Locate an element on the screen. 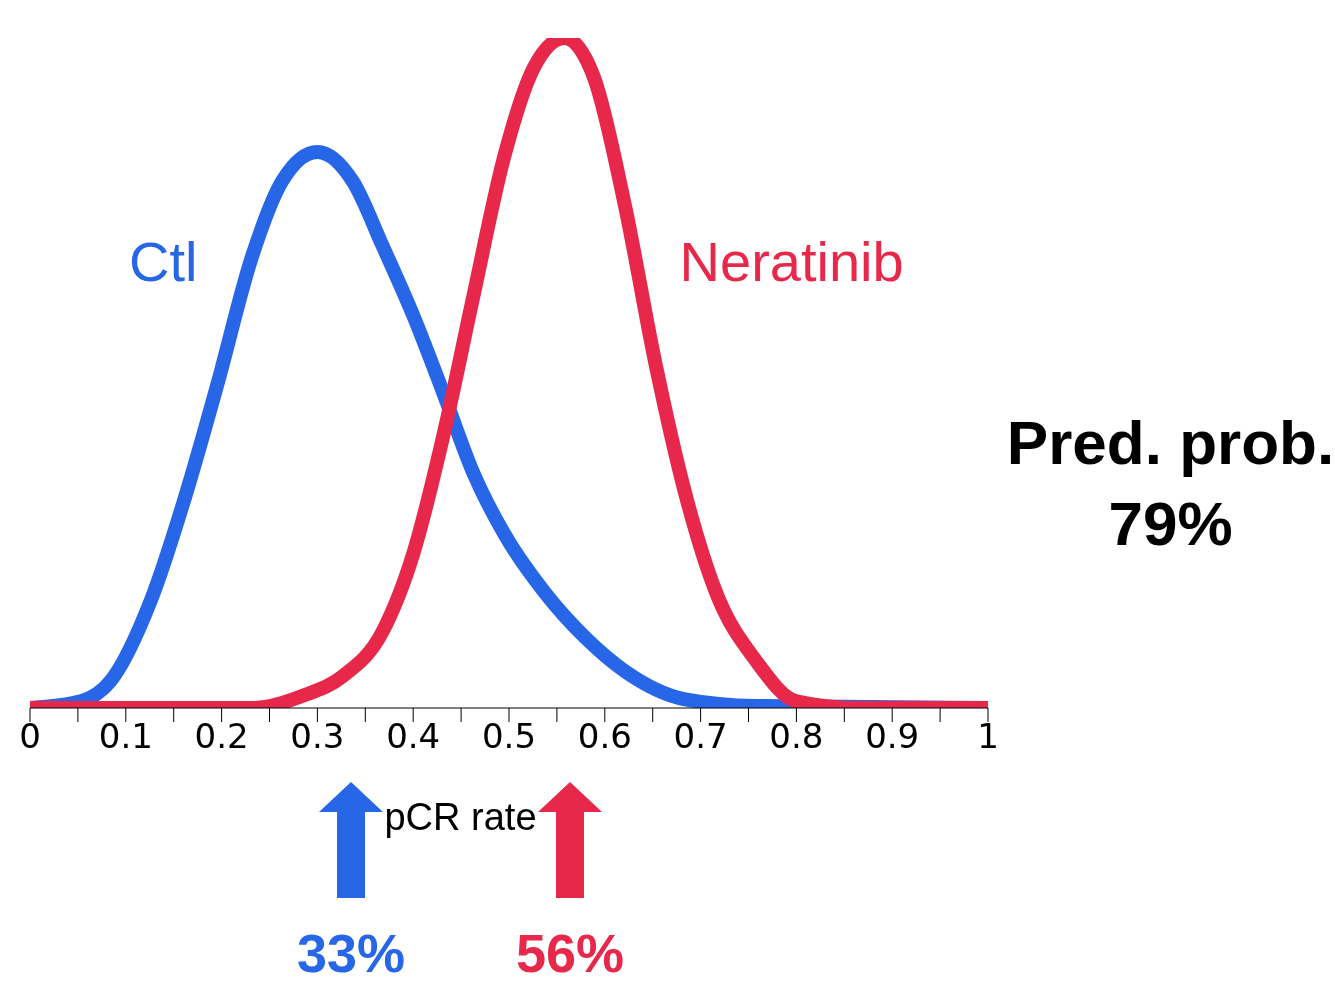  text: Pred. prob. 79% is located at coordinates (1170, 483).